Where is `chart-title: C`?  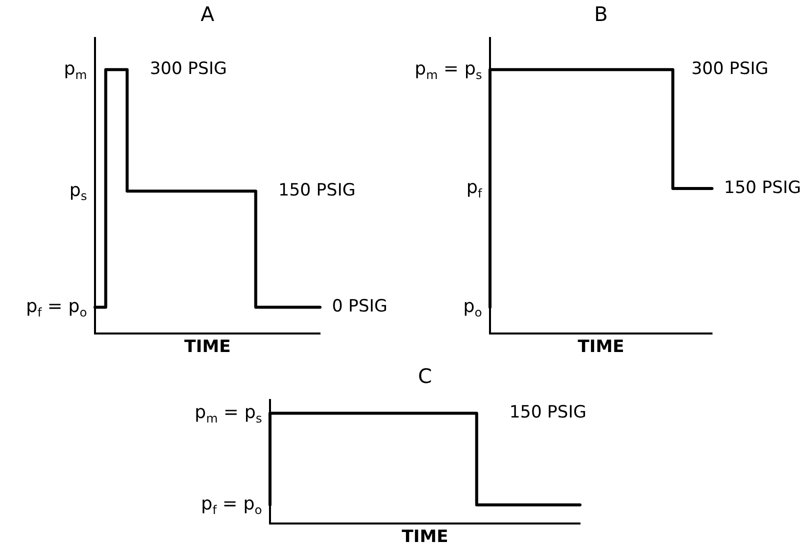 chart-title: C is located at coordinates (425, 376).